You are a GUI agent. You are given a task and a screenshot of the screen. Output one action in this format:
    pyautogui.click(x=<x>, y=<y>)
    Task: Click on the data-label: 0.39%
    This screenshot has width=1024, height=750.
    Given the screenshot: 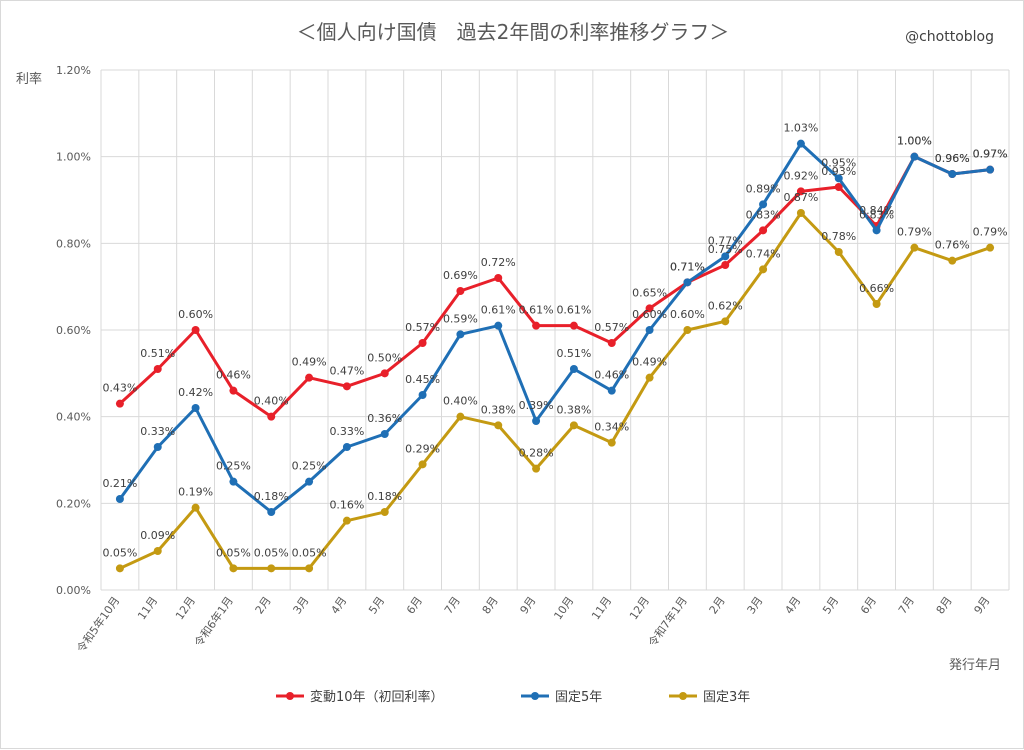 What is the action you would take?
    pyautogui.click(x=536, y=405)
    